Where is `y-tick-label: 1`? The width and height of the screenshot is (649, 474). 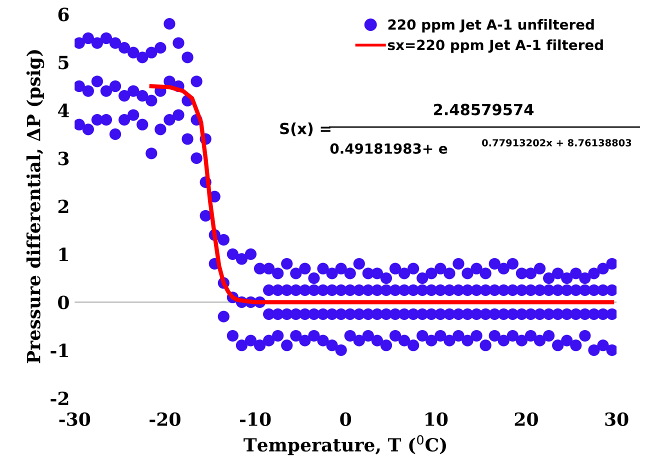 y-tick-label: 1 is located at coordinates (63, 255).